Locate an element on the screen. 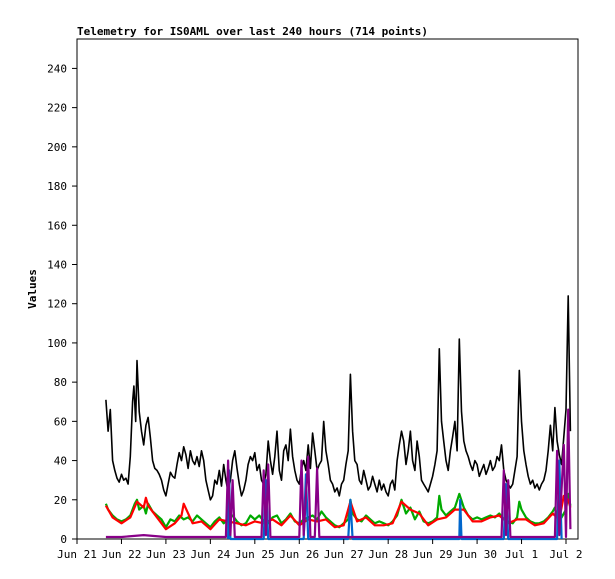  x-tick-label: Jun 29 is located at coordinates (433, 554).